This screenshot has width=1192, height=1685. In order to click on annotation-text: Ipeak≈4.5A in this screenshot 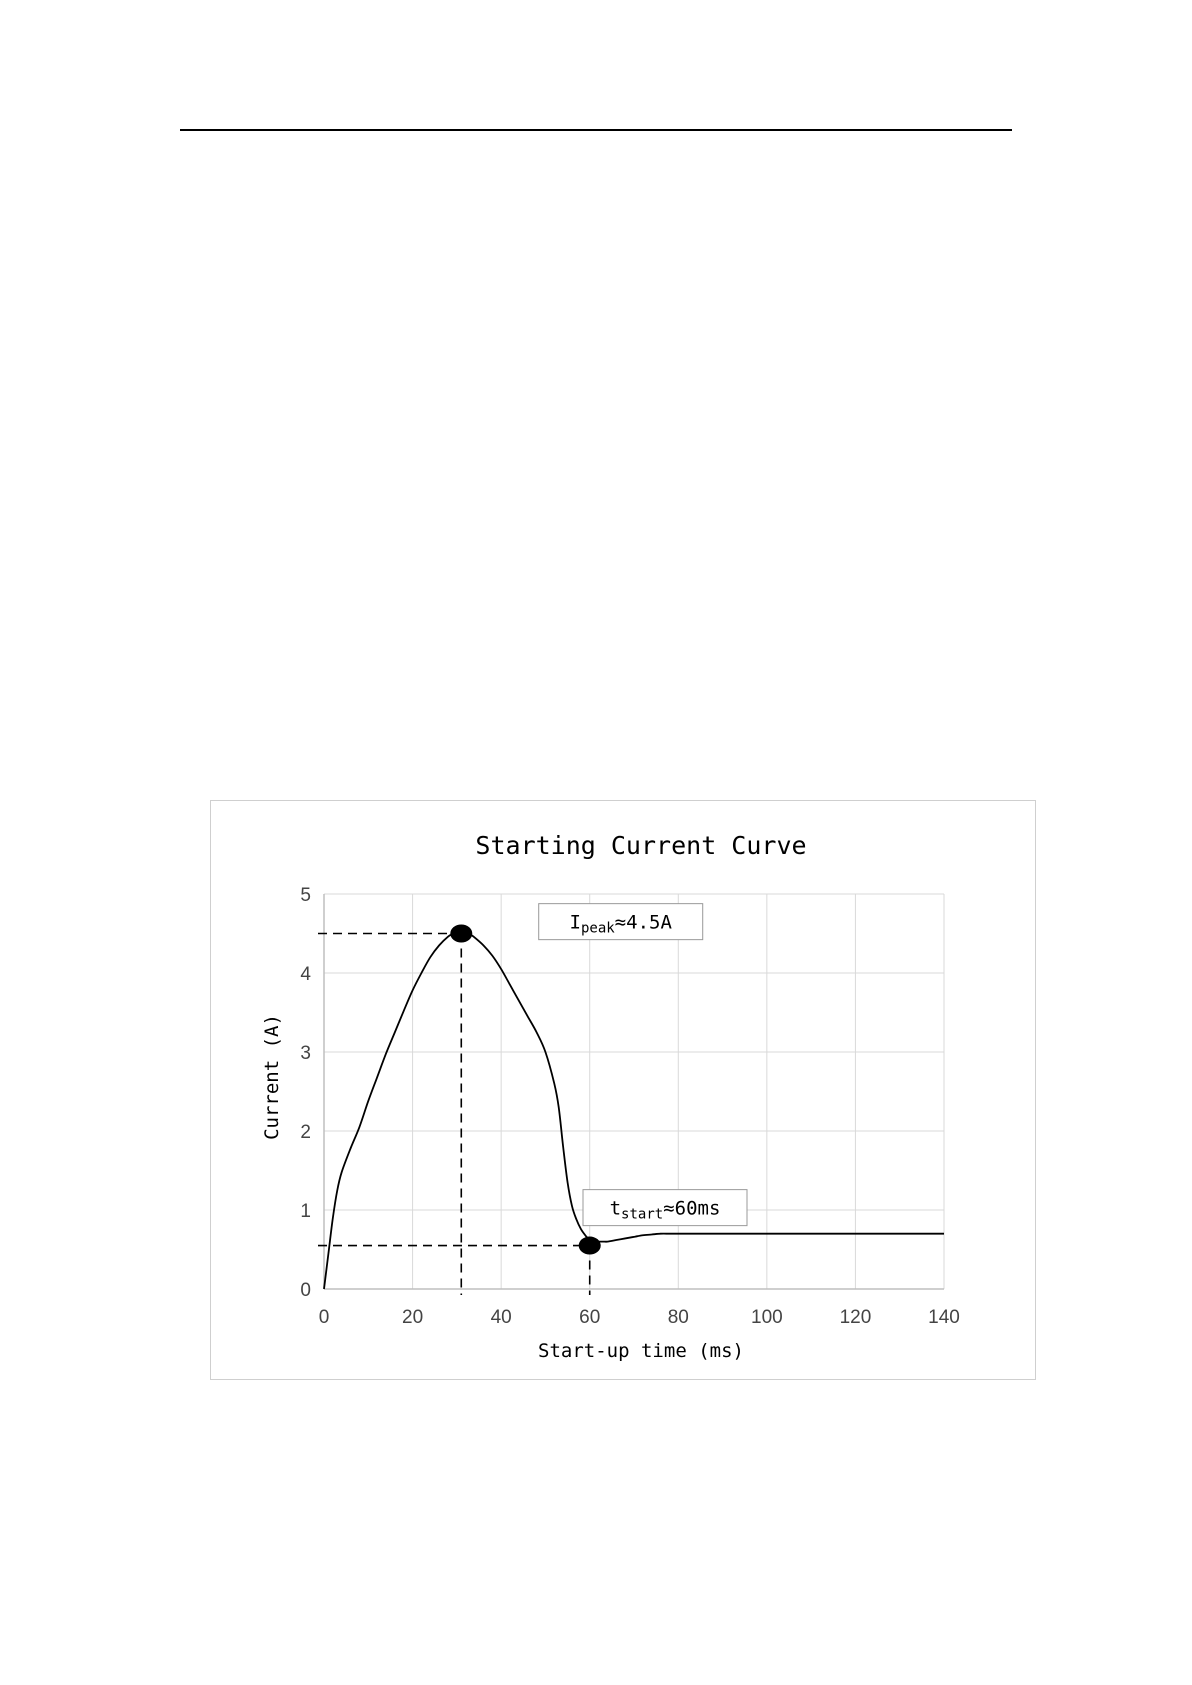, I will do `click(621, 924)`.